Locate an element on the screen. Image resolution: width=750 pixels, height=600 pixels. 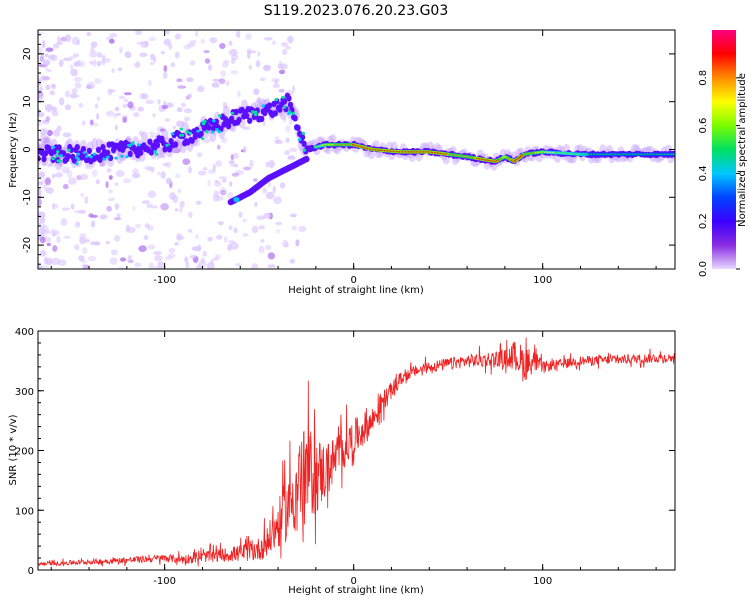
colorbar-tick-label: 0.6 is located at coordinates (703, 126).